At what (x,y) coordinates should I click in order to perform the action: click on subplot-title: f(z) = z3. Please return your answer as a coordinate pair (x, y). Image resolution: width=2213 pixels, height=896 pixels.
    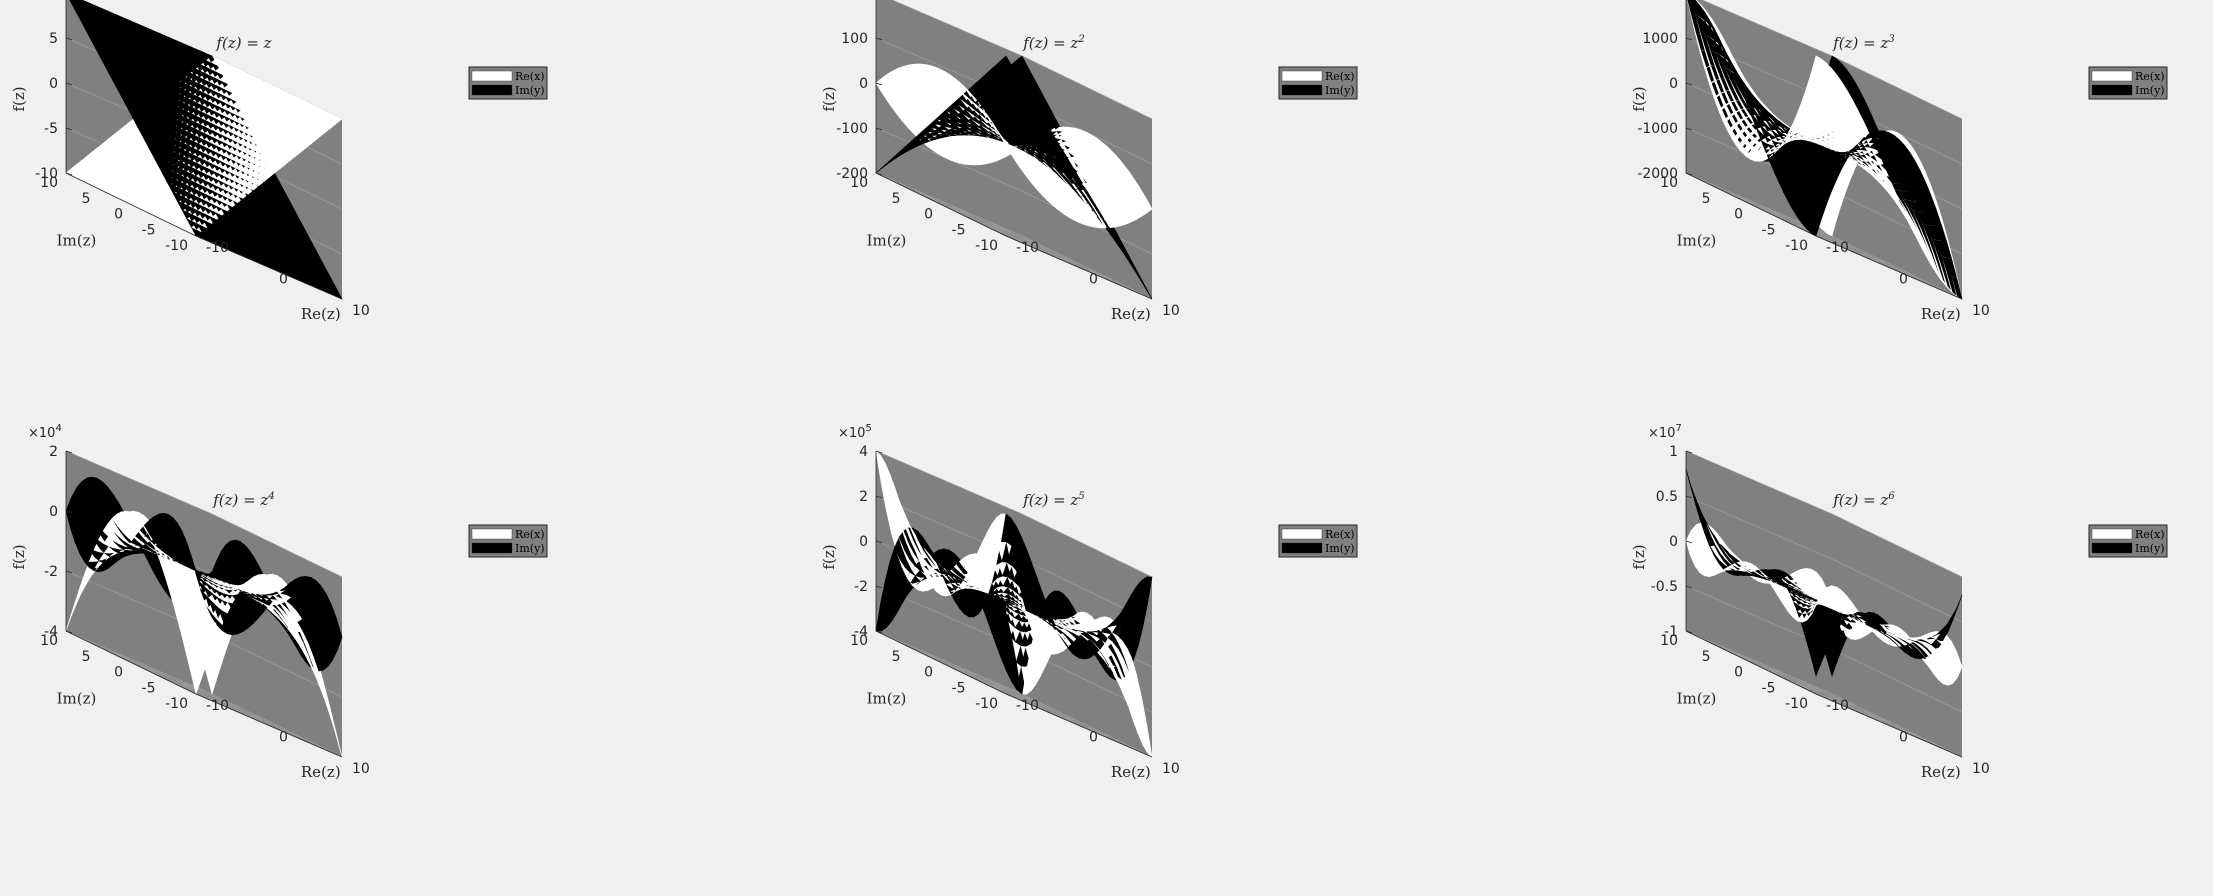
    Looking at the image, I should click on (1863, 43).